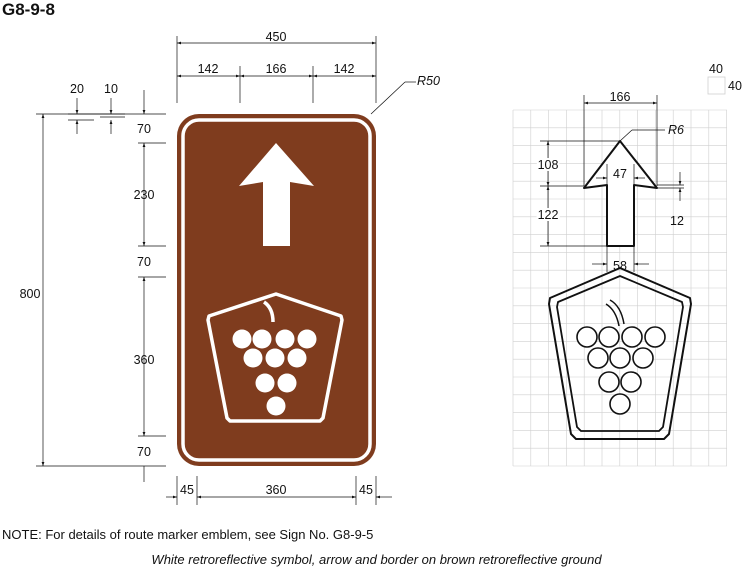  What do you see at coordinates (344, 69) in the screenshot?
I see `dim-width-right: 142` at bounding box center [344, 69].